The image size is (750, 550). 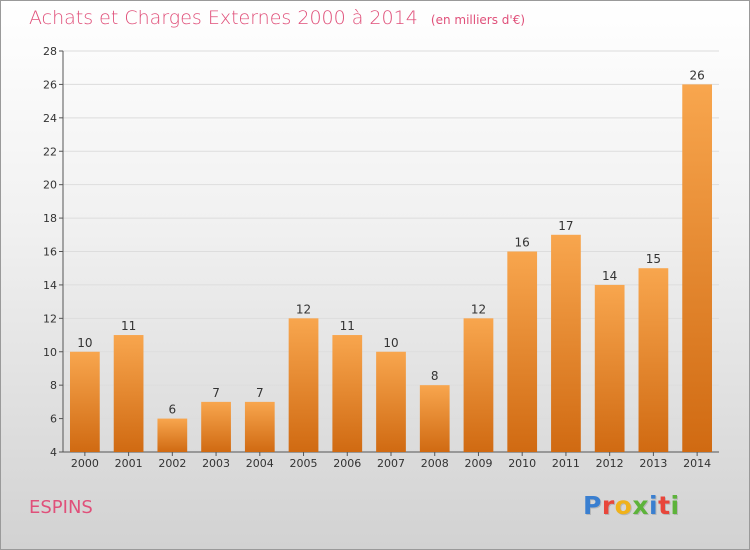 I want to click on x-tick-label-2007: 2007, so click(x=391, y=463).